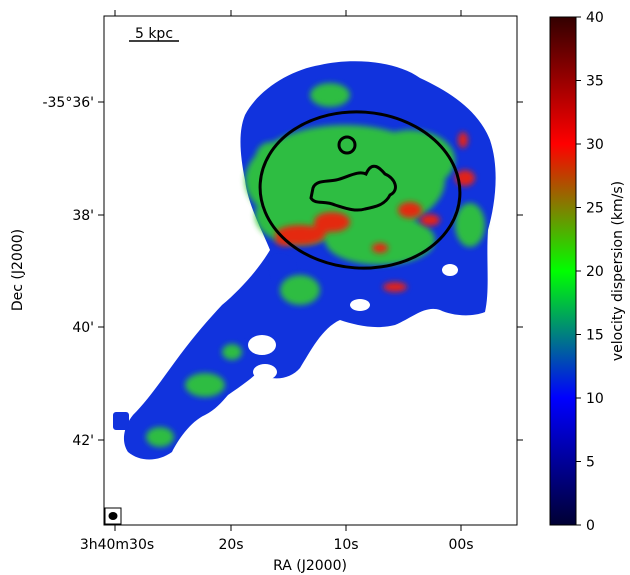 The height and width of the screenshot is (575, 630). What do you see at coordinates (83, 216) in the screenshot?
I see `y-tick-label: 38'` at bounding box center [83, 216].